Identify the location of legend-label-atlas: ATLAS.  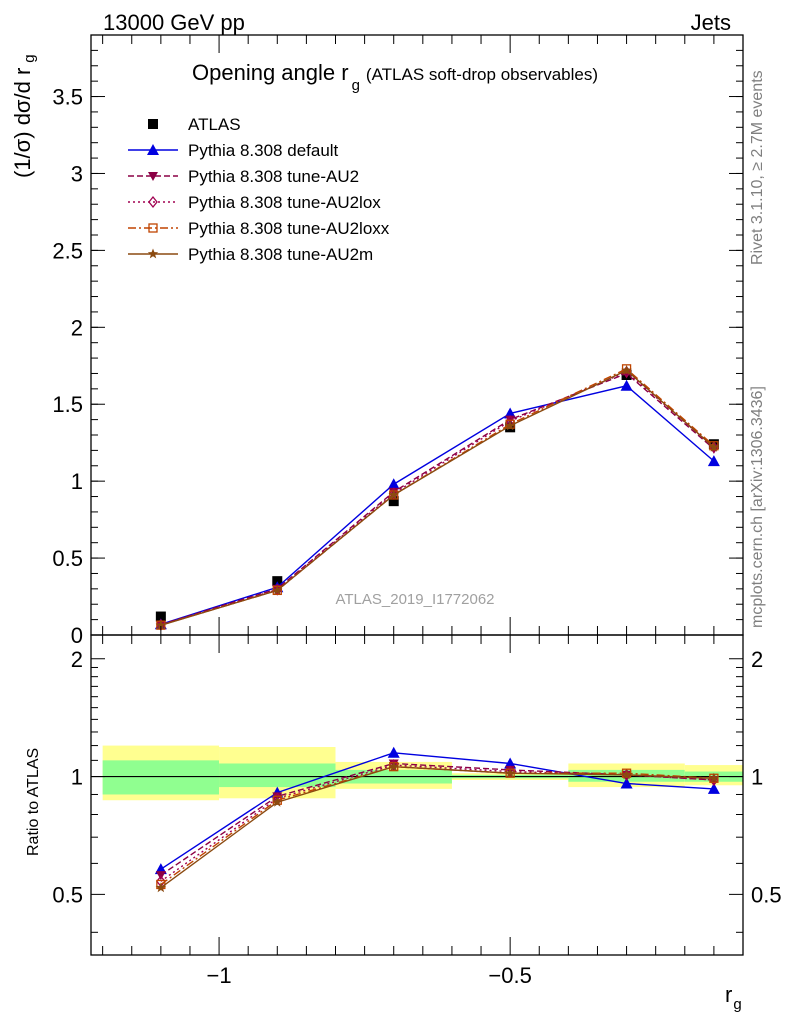
(214, 124).